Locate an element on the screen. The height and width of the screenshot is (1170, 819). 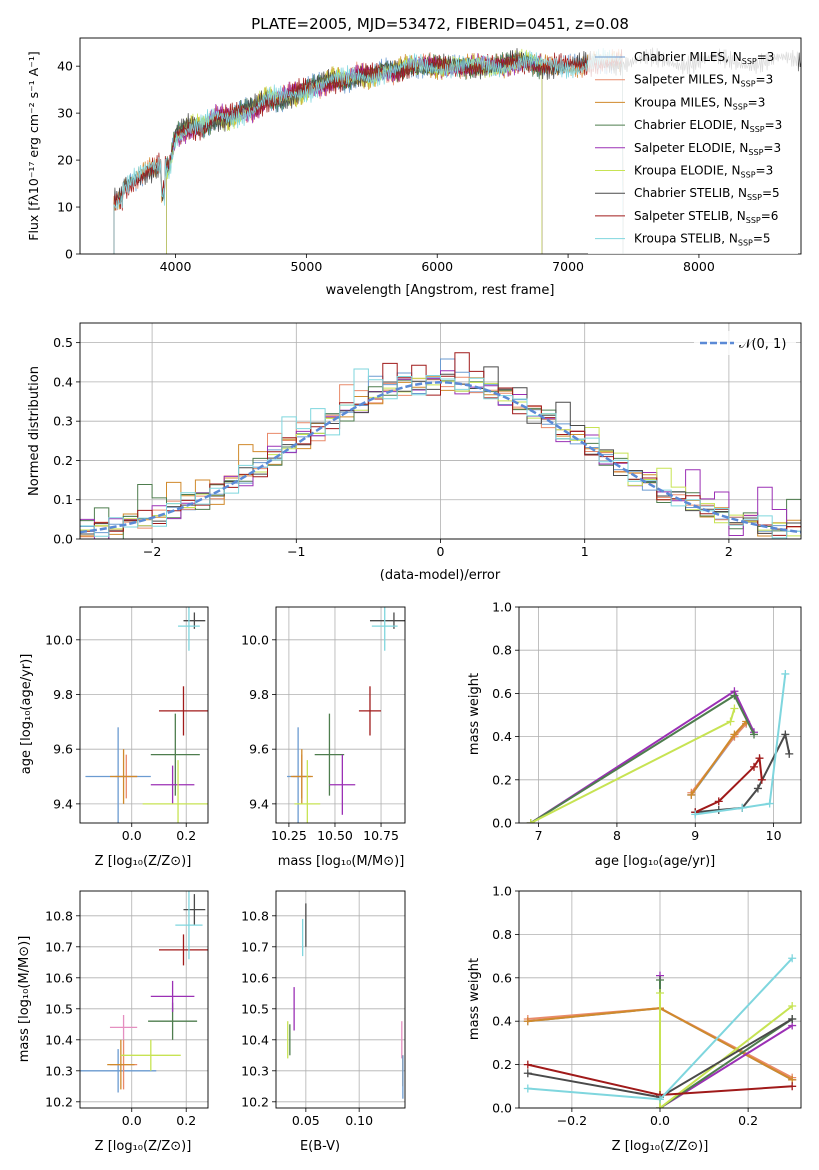
spectrum-legend-box is located at coordinates (693, 149).